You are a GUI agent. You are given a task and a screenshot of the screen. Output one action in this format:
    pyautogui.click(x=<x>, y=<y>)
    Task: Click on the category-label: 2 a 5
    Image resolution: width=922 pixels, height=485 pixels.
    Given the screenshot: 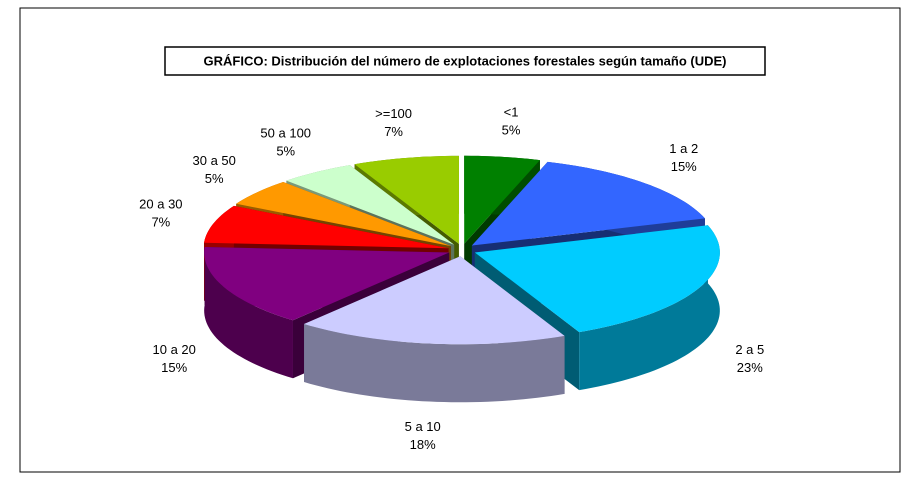 What is the action you would take?
    pyautogui.click(x=749, y=349)
    